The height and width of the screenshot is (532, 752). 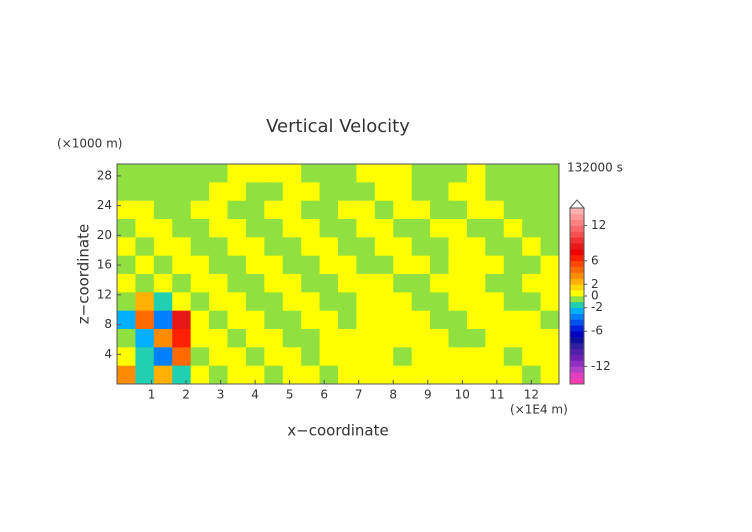 I want to click on time-label: 132000 s, so click(x=595, y=168).